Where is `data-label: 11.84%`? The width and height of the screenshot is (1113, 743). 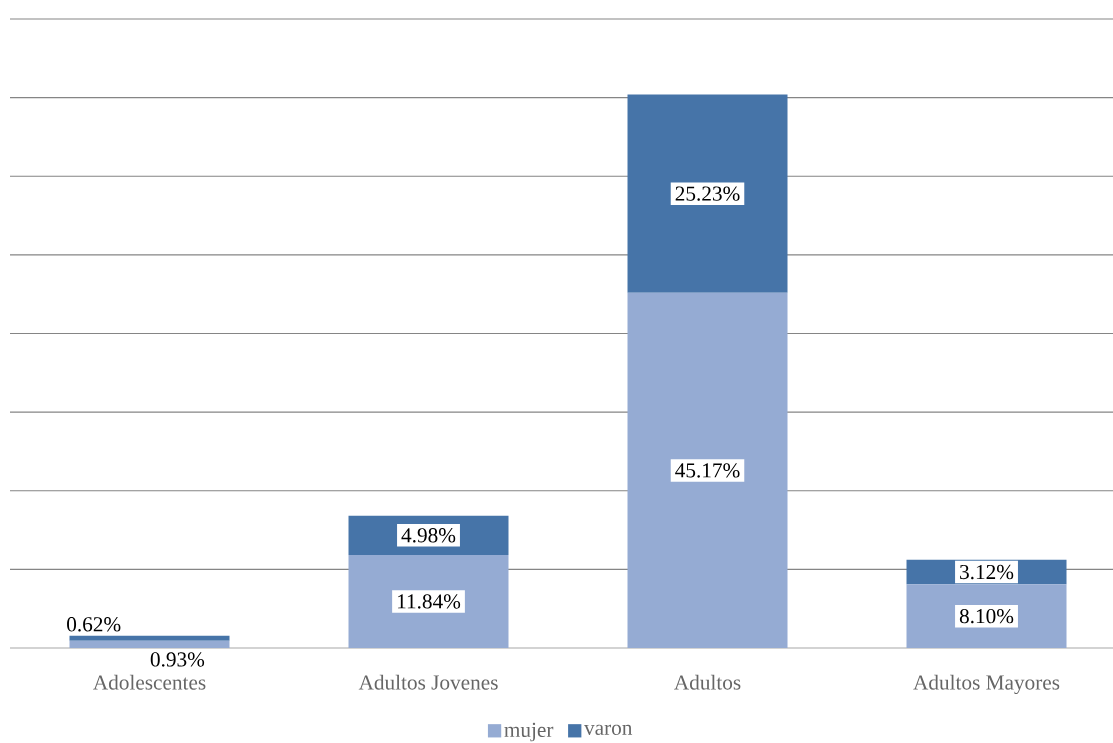 data-label: 11.84% is located at coordinates (429, 601).